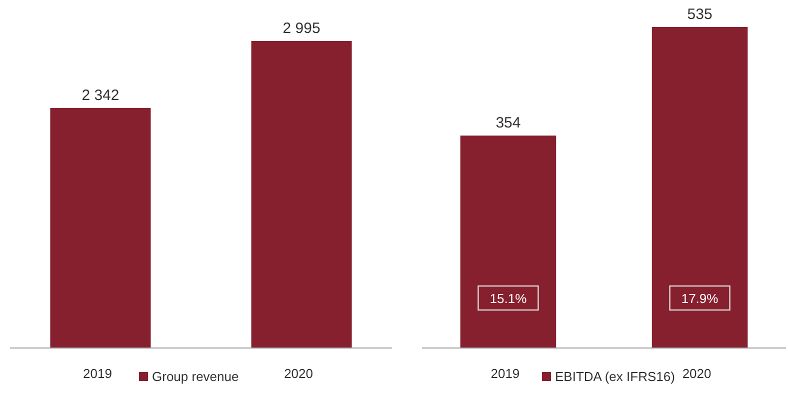 The height and width of the screenshot is (400, 788). I want to click on legend-label: Group revenue, so click(195, 376).